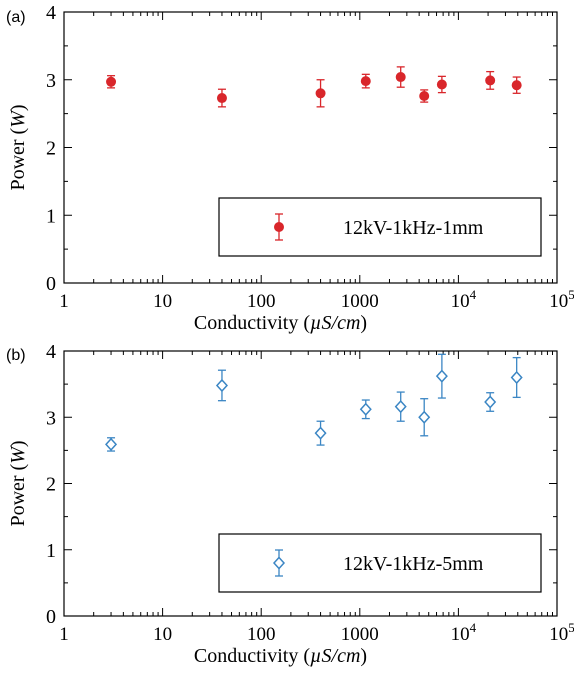  Describe the element at coordinates (413, 564) in the screenshot. I see `legend-label: 12kV-1kHz-5mm` at that location.